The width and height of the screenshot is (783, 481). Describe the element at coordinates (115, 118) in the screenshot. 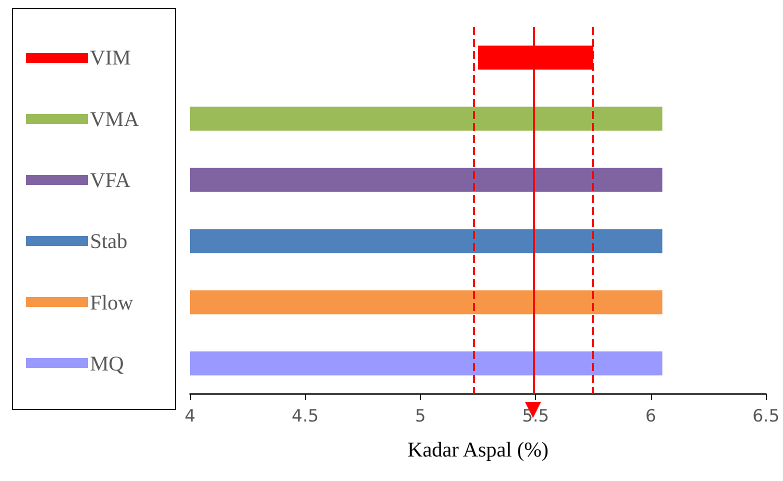

I see `y-tick-label: VMA` at that location.